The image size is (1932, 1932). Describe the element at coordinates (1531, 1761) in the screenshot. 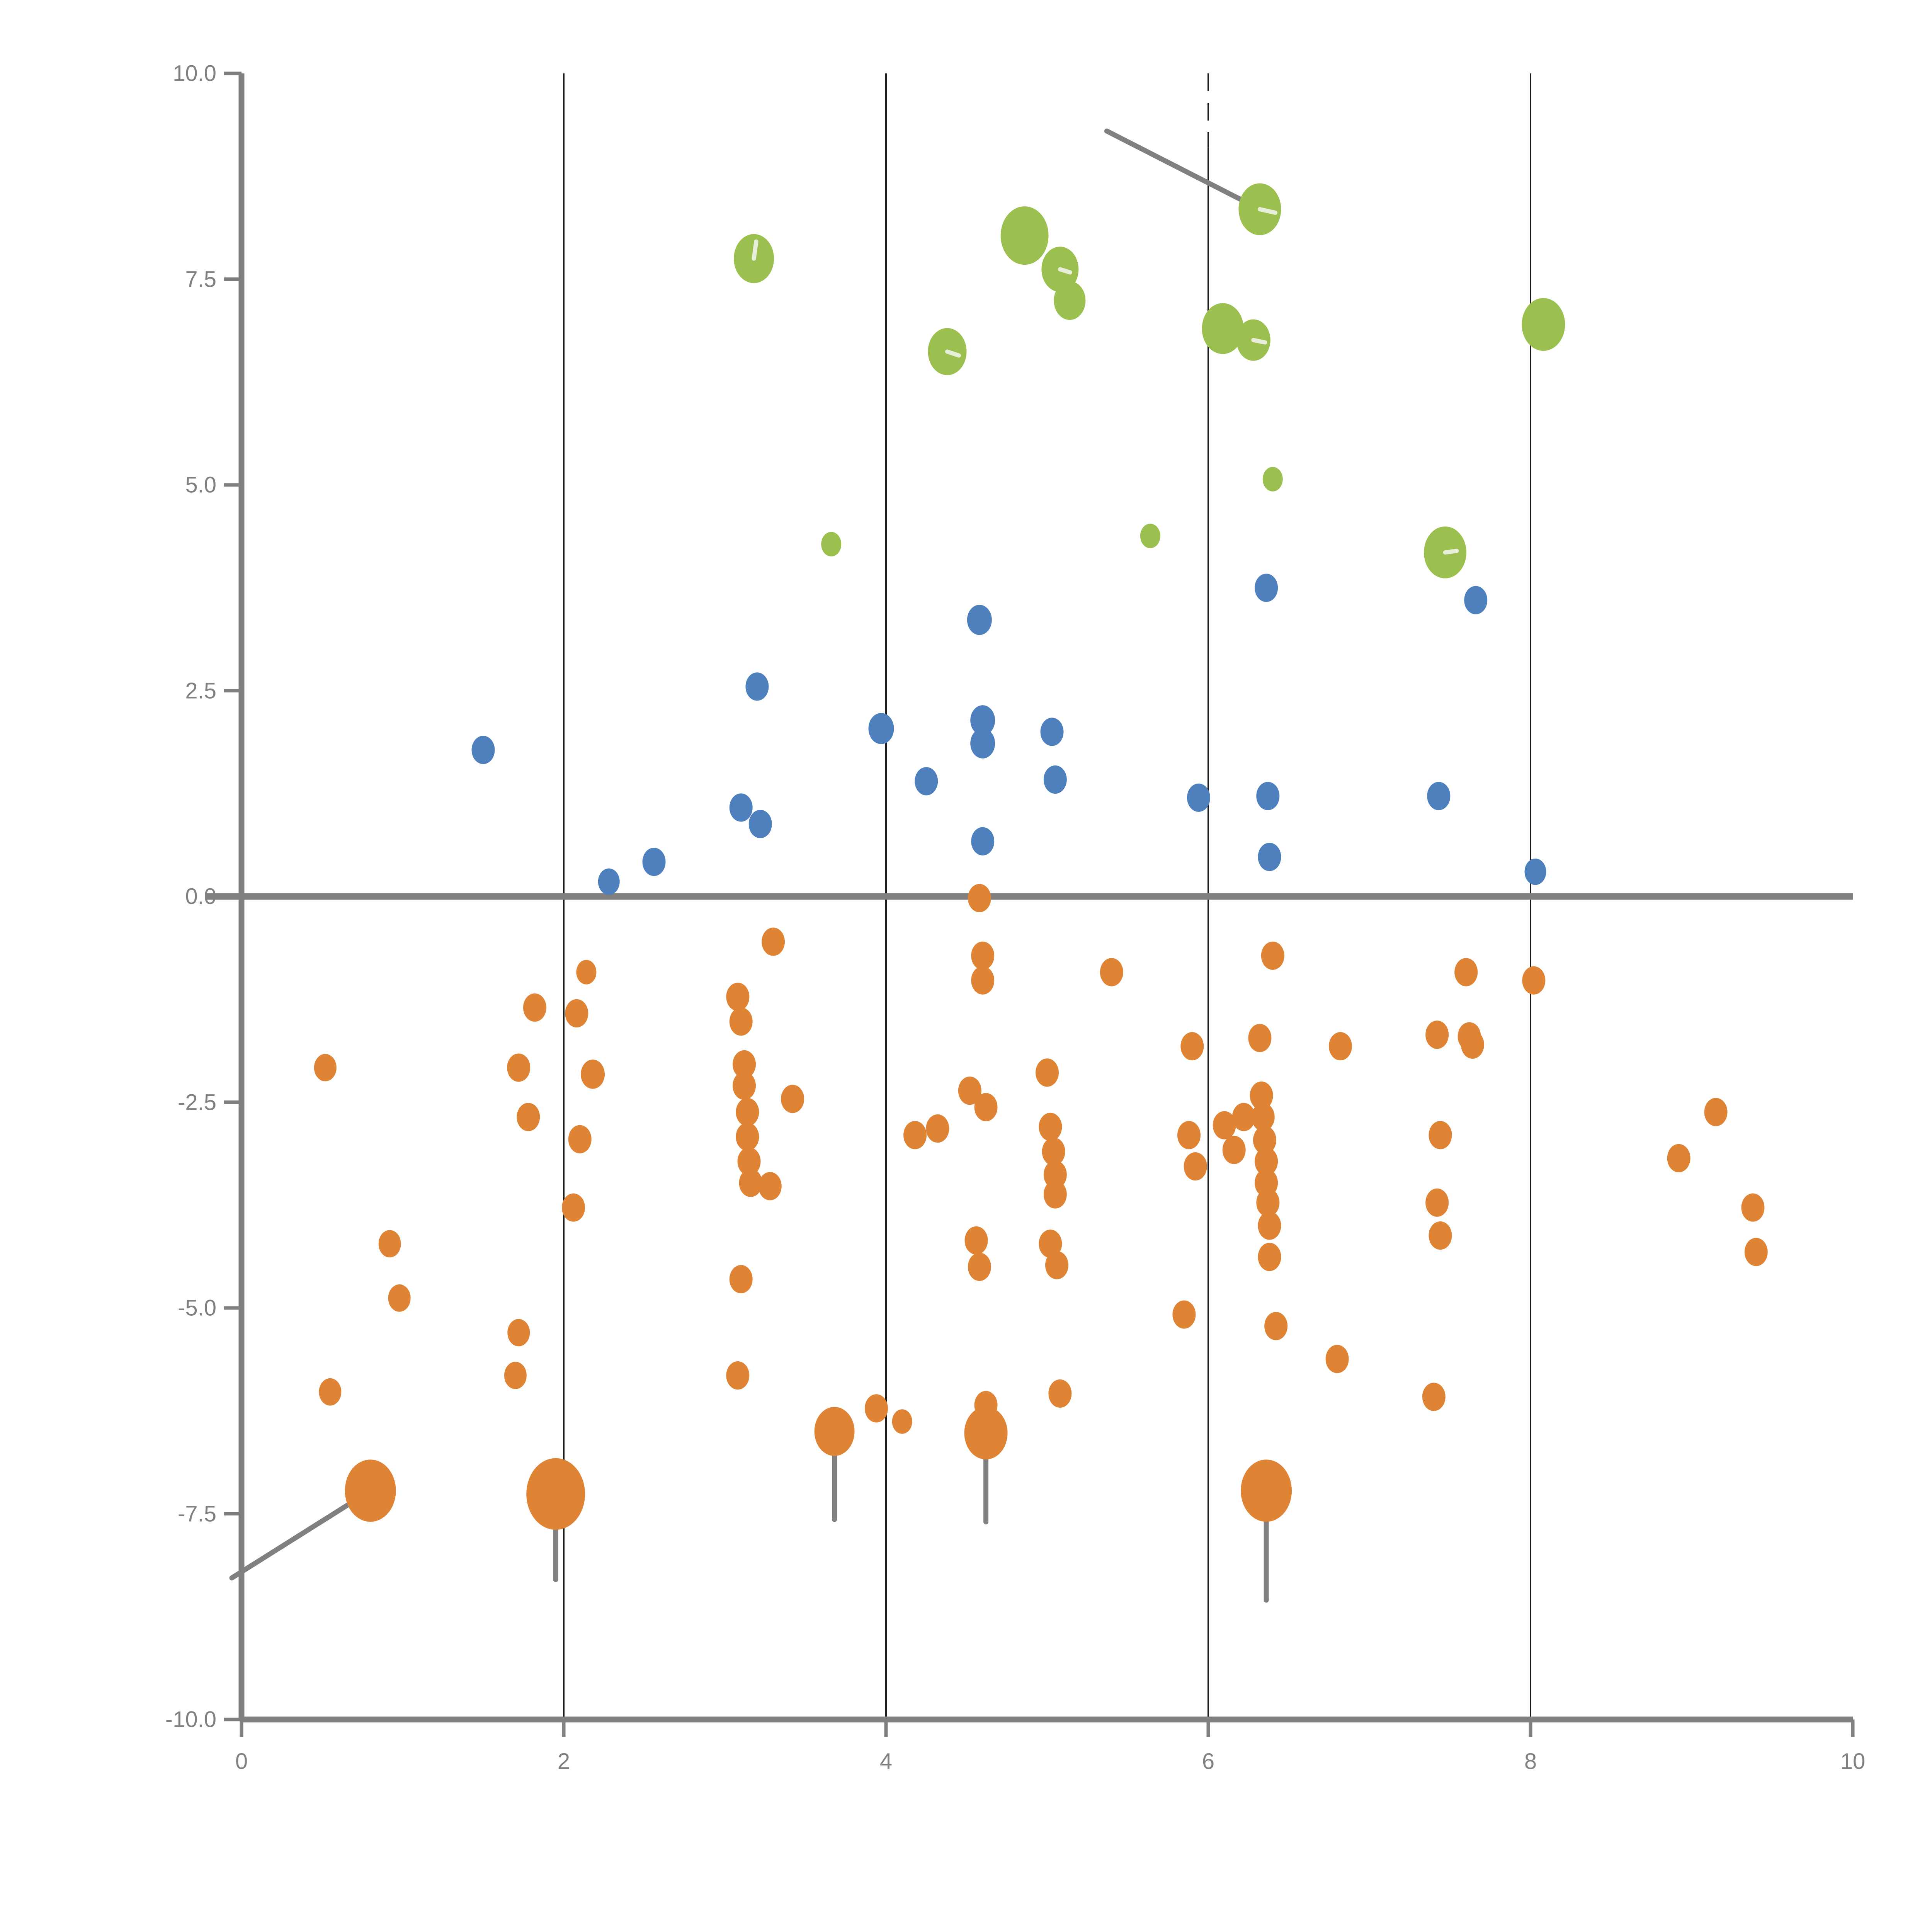

I see `x-tick-label-8: 8` at that location.